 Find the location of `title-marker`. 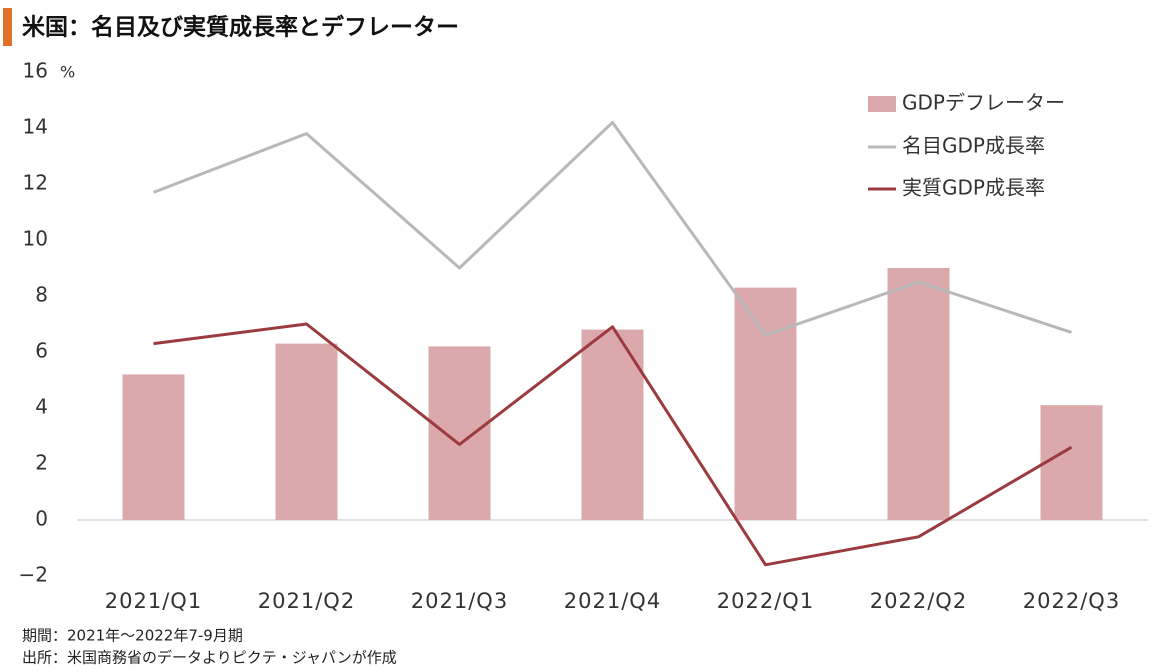

title-marker is located at coordinates (7, 27).